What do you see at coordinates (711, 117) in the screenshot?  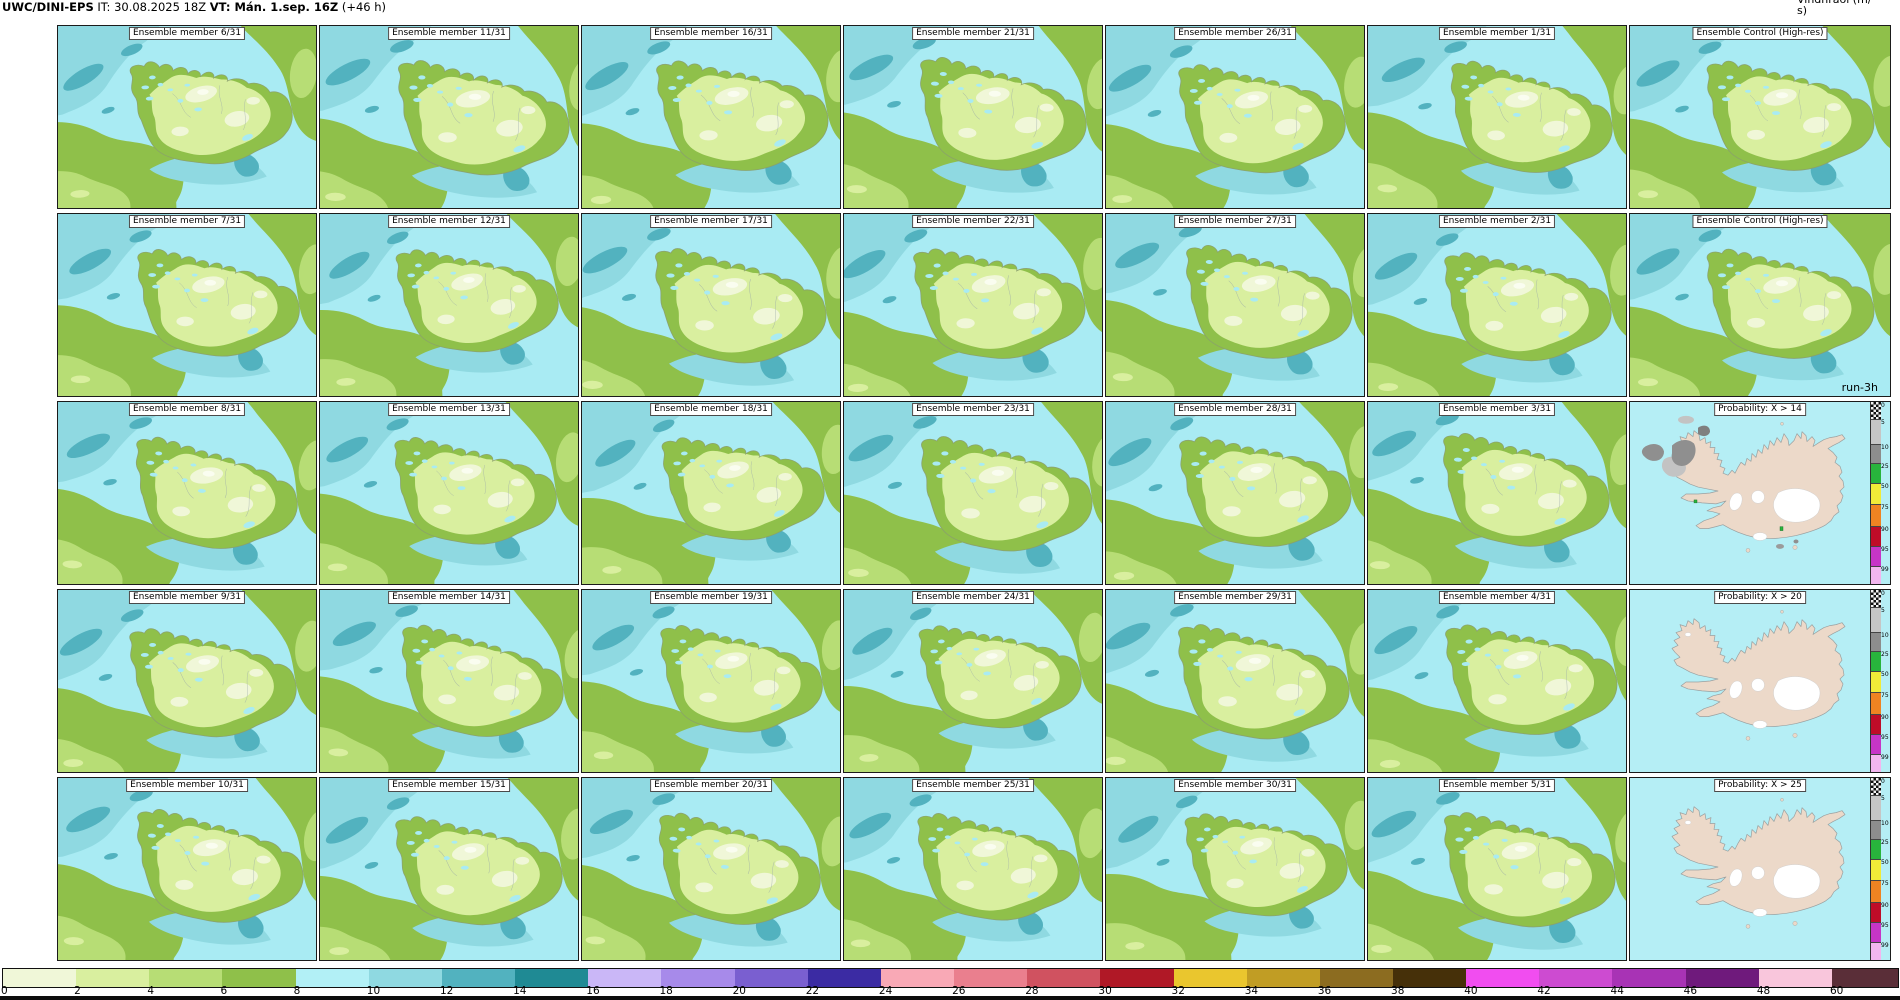 I see `panel-ensemble-member-16-31-r1: Ensemble member 16/31` at bounding box center [711, 117].